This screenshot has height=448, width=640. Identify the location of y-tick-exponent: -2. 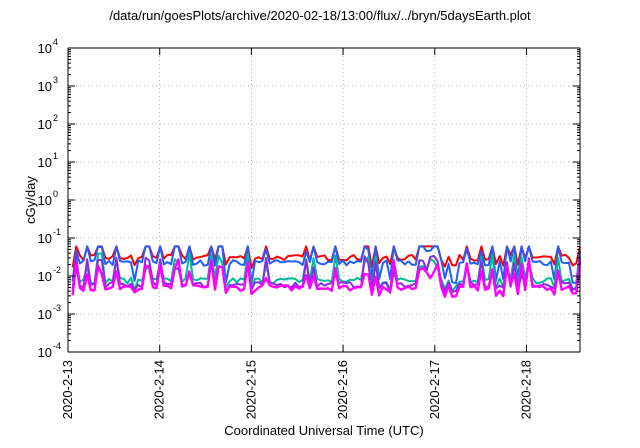
(57, 270).